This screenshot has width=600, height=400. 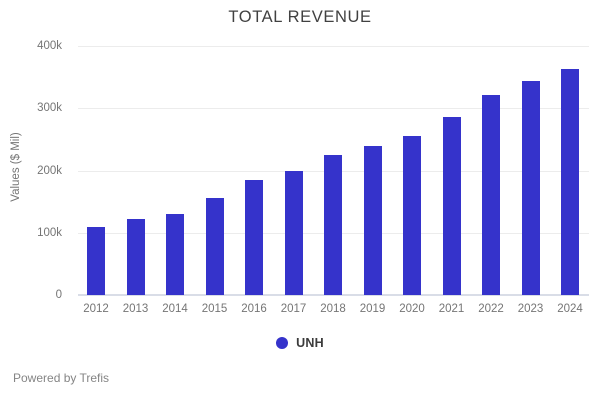 What do you see at coordinates (49, 170) in the screenshot?
I see `y-tick-label-200k: 200k` at bounding box center [49, 170].